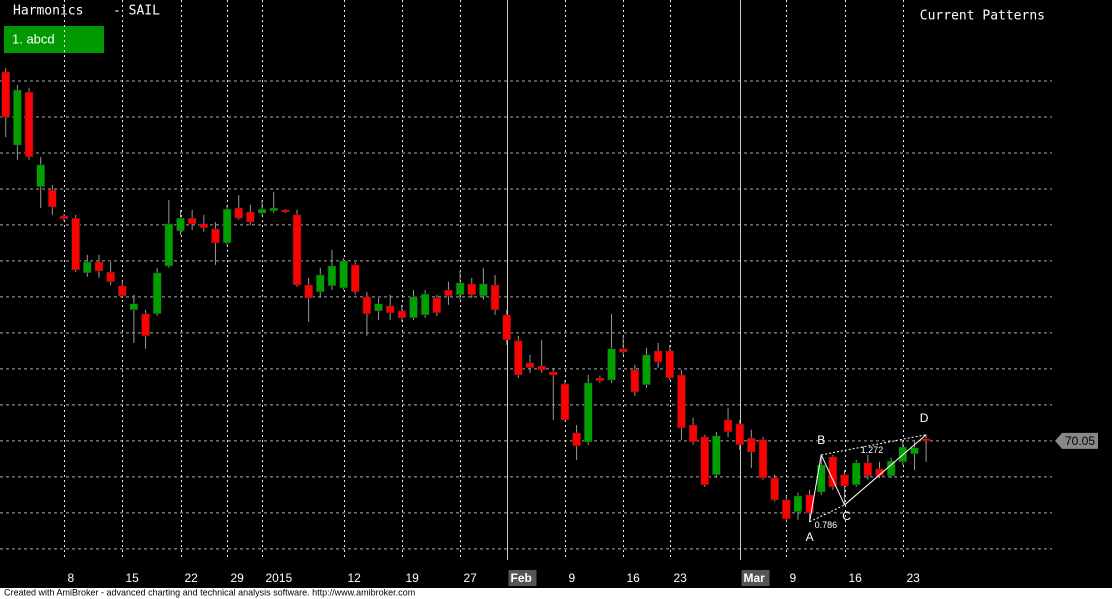 Image resolution: width=1112 pixels, height=599 pixels. I want to click on price-tag, so click(1076, 440).